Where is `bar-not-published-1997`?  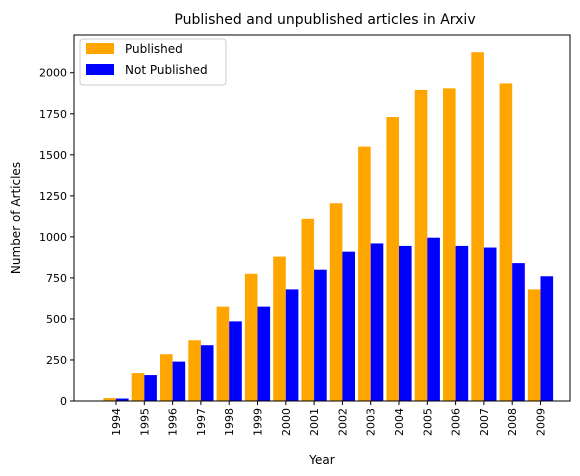
bar-not-published-1997 is located at coordinates (207, 373).